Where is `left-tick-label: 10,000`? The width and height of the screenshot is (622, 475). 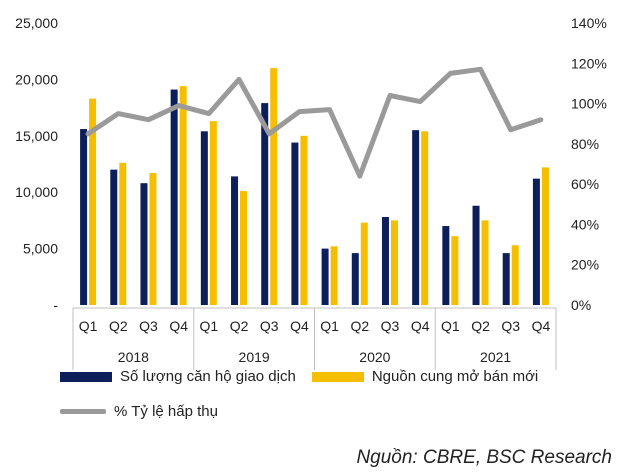
left-tick-label: 10,000 is located at coordinates (36, 192).